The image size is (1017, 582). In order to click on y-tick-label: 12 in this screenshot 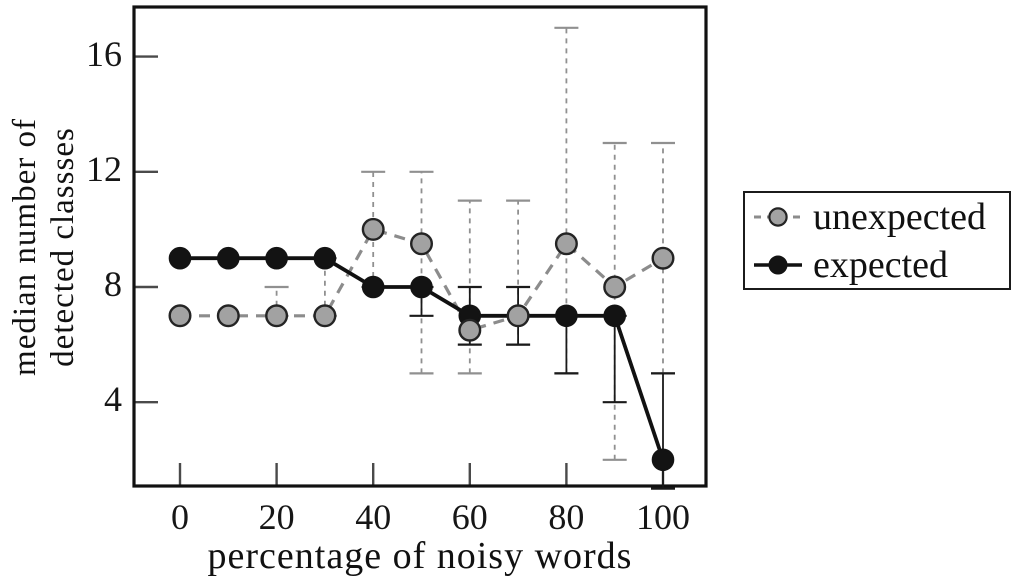, I will do `click(104, 168)`.